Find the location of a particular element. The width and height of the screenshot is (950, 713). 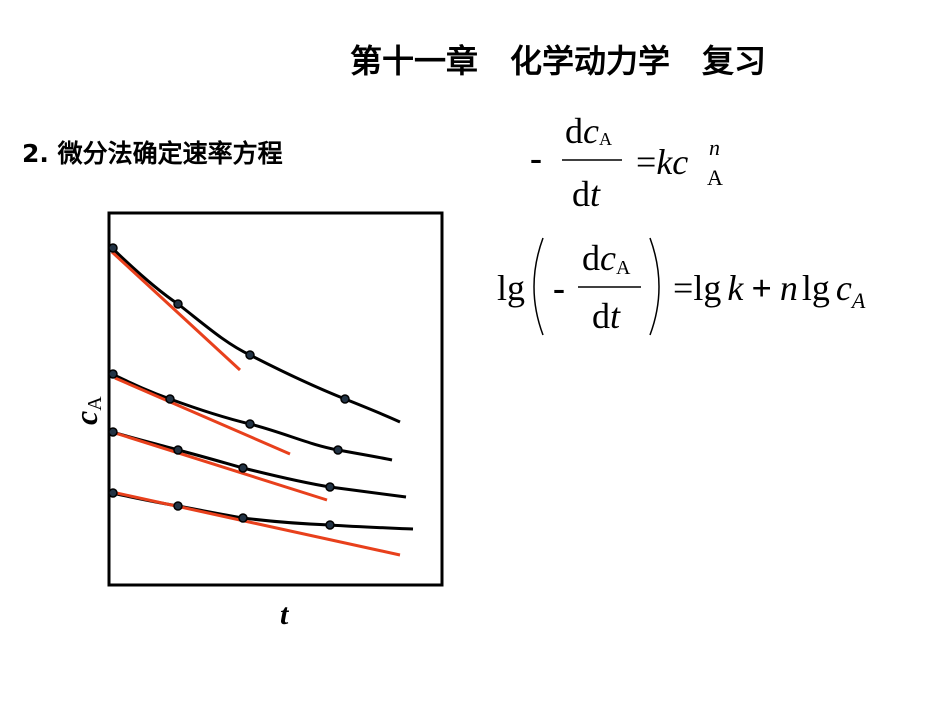

plus: + is located at coordinates (761, 288).